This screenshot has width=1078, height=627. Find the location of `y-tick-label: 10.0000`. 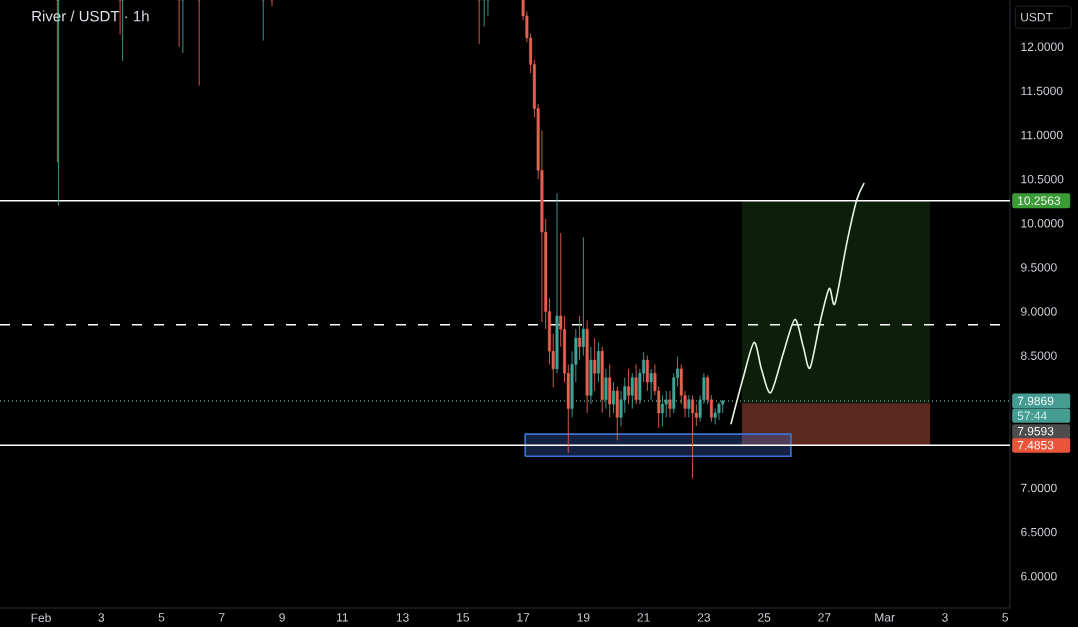

y-tick-label: 10.0000 is located at coordinates (1042, 223).